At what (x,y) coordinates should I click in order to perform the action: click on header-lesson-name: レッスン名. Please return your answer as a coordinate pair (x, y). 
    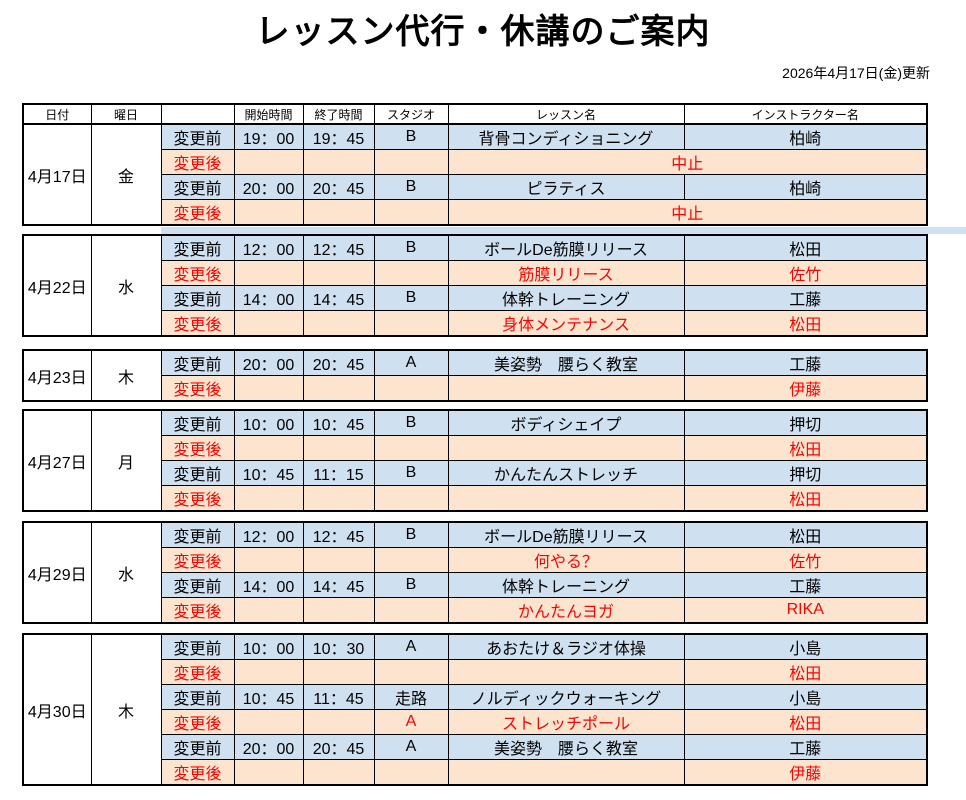
    Looking at the image, I should click on (566, 114).